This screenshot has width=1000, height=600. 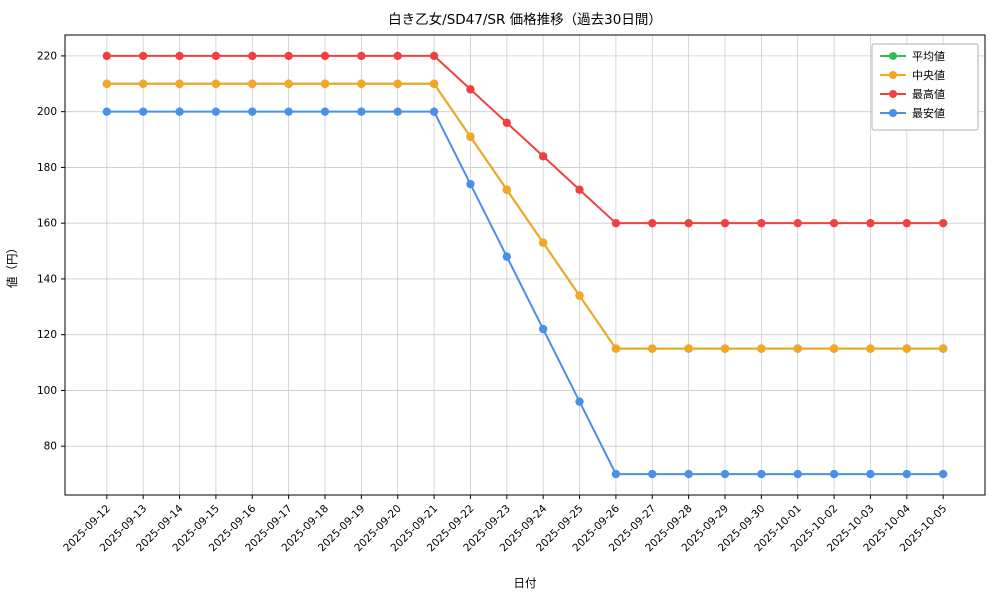 What do you see at coordinates (50, 447) in the screenshot?
I see `y-tick-label: 80` at bounding box center [50, 447].